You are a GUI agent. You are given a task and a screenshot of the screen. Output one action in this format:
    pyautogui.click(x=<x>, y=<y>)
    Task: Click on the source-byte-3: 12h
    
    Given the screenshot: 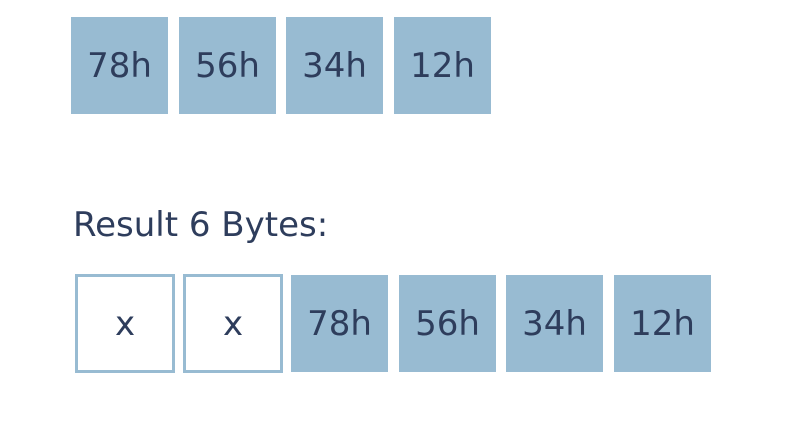 What is the action you would take?
    pyautogui.click(x=442, y=65)
    